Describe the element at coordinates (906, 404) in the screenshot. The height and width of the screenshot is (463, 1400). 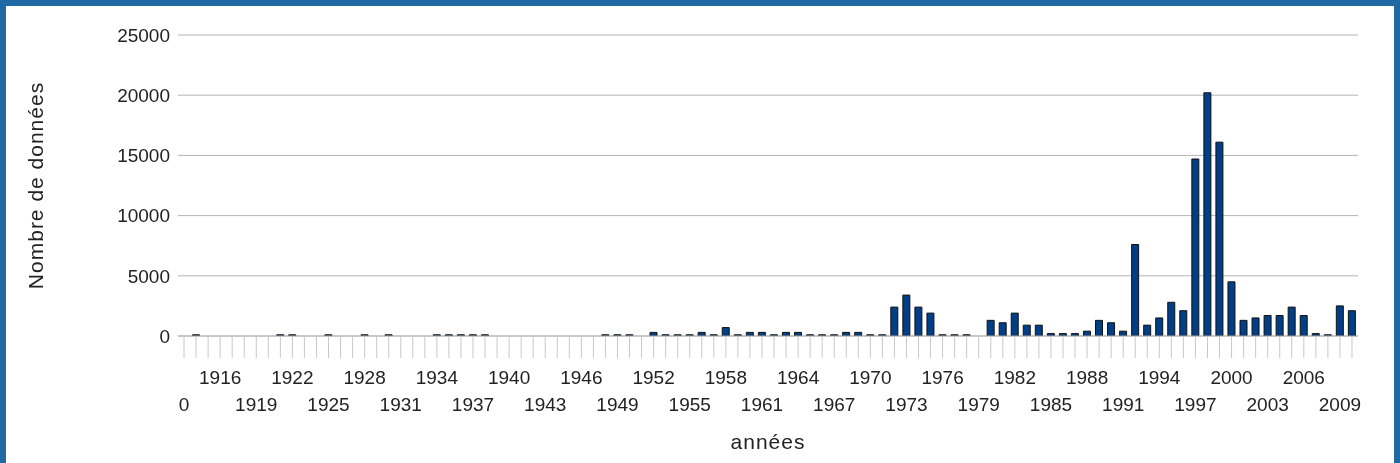
I see `x-tick-label: 1973` at that location.